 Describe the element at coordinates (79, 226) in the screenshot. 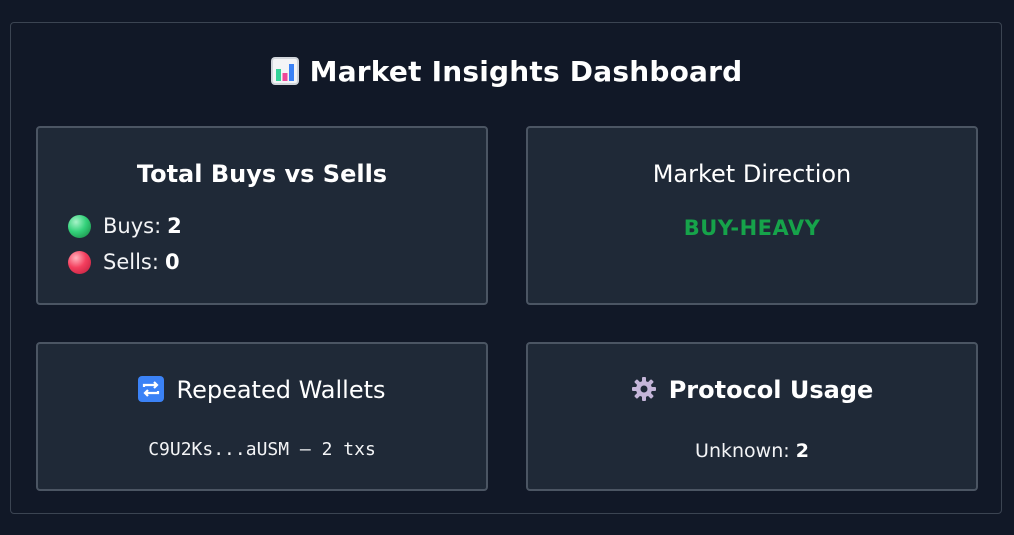

I see `green-circle-icon` at that location.